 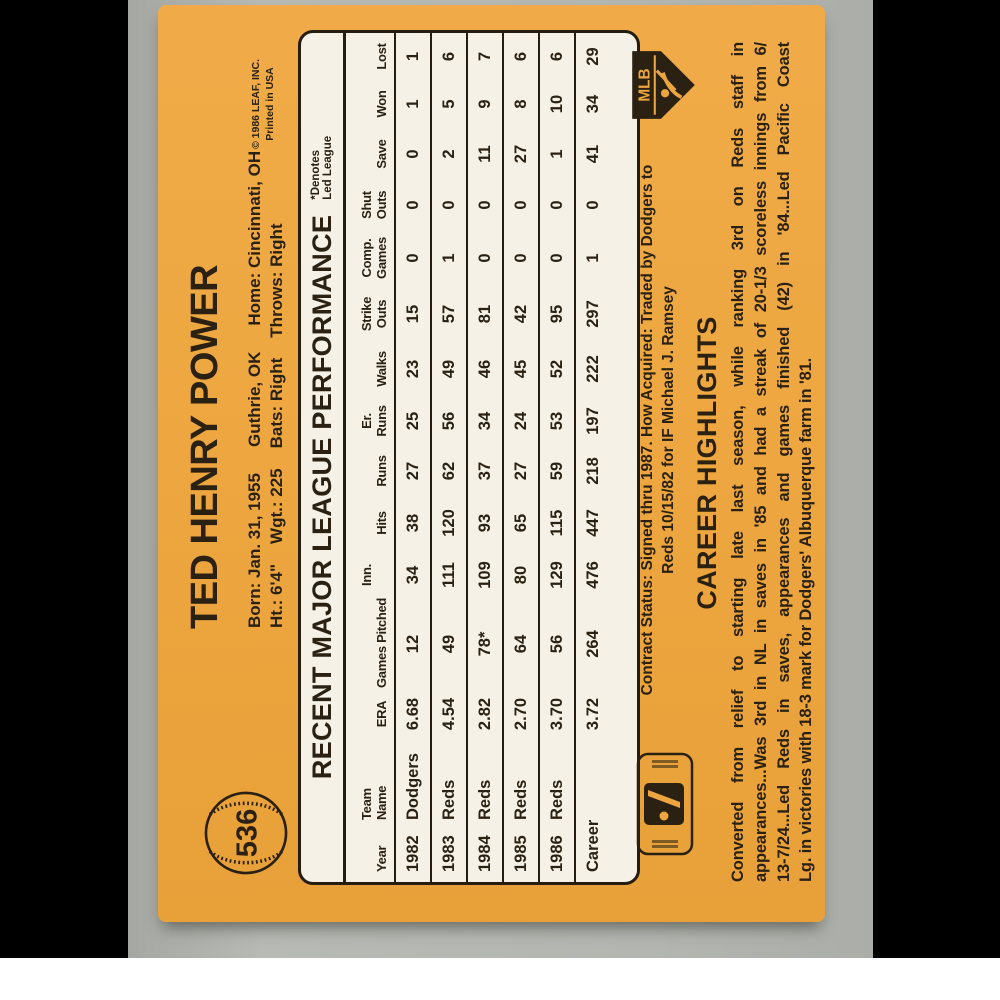 What do you see at coordinates (413, 314) in the screenshot?
I see `stats-cell: 15` at bounding box center [413, 314].